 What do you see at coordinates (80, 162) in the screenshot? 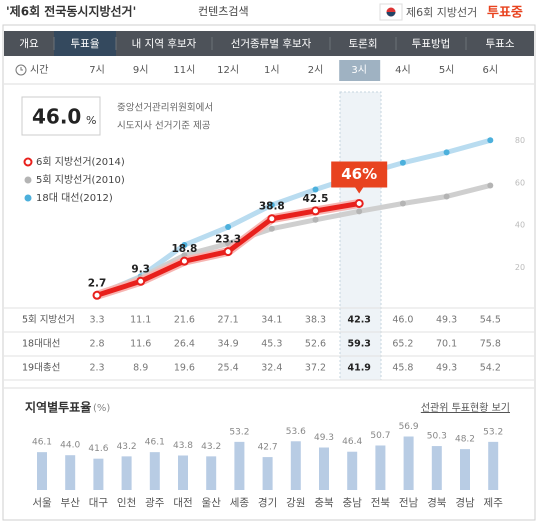
I see `legend-label: 6회 지방선거(2014)` at bounding box center [80, 162].